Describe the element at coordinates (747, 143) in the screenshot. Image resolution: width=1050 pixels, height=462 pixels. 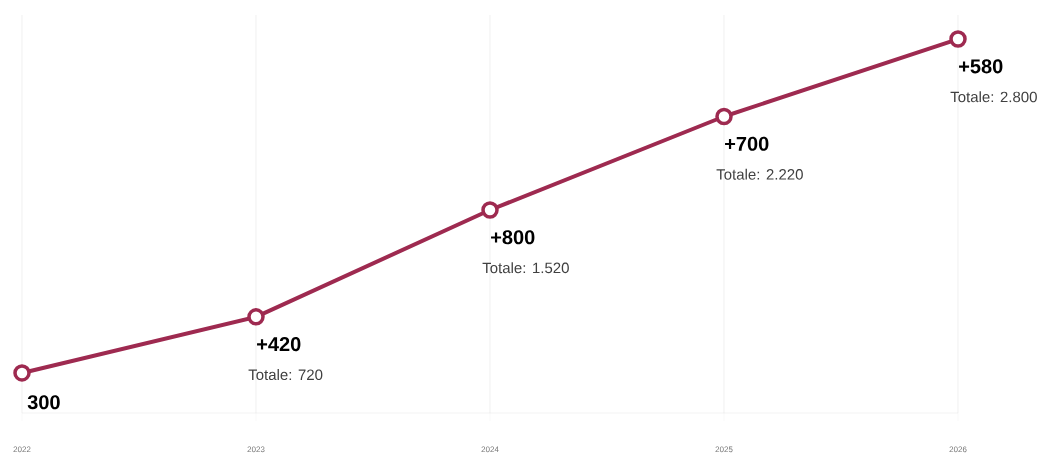
I see `annotation: +700` at that location.